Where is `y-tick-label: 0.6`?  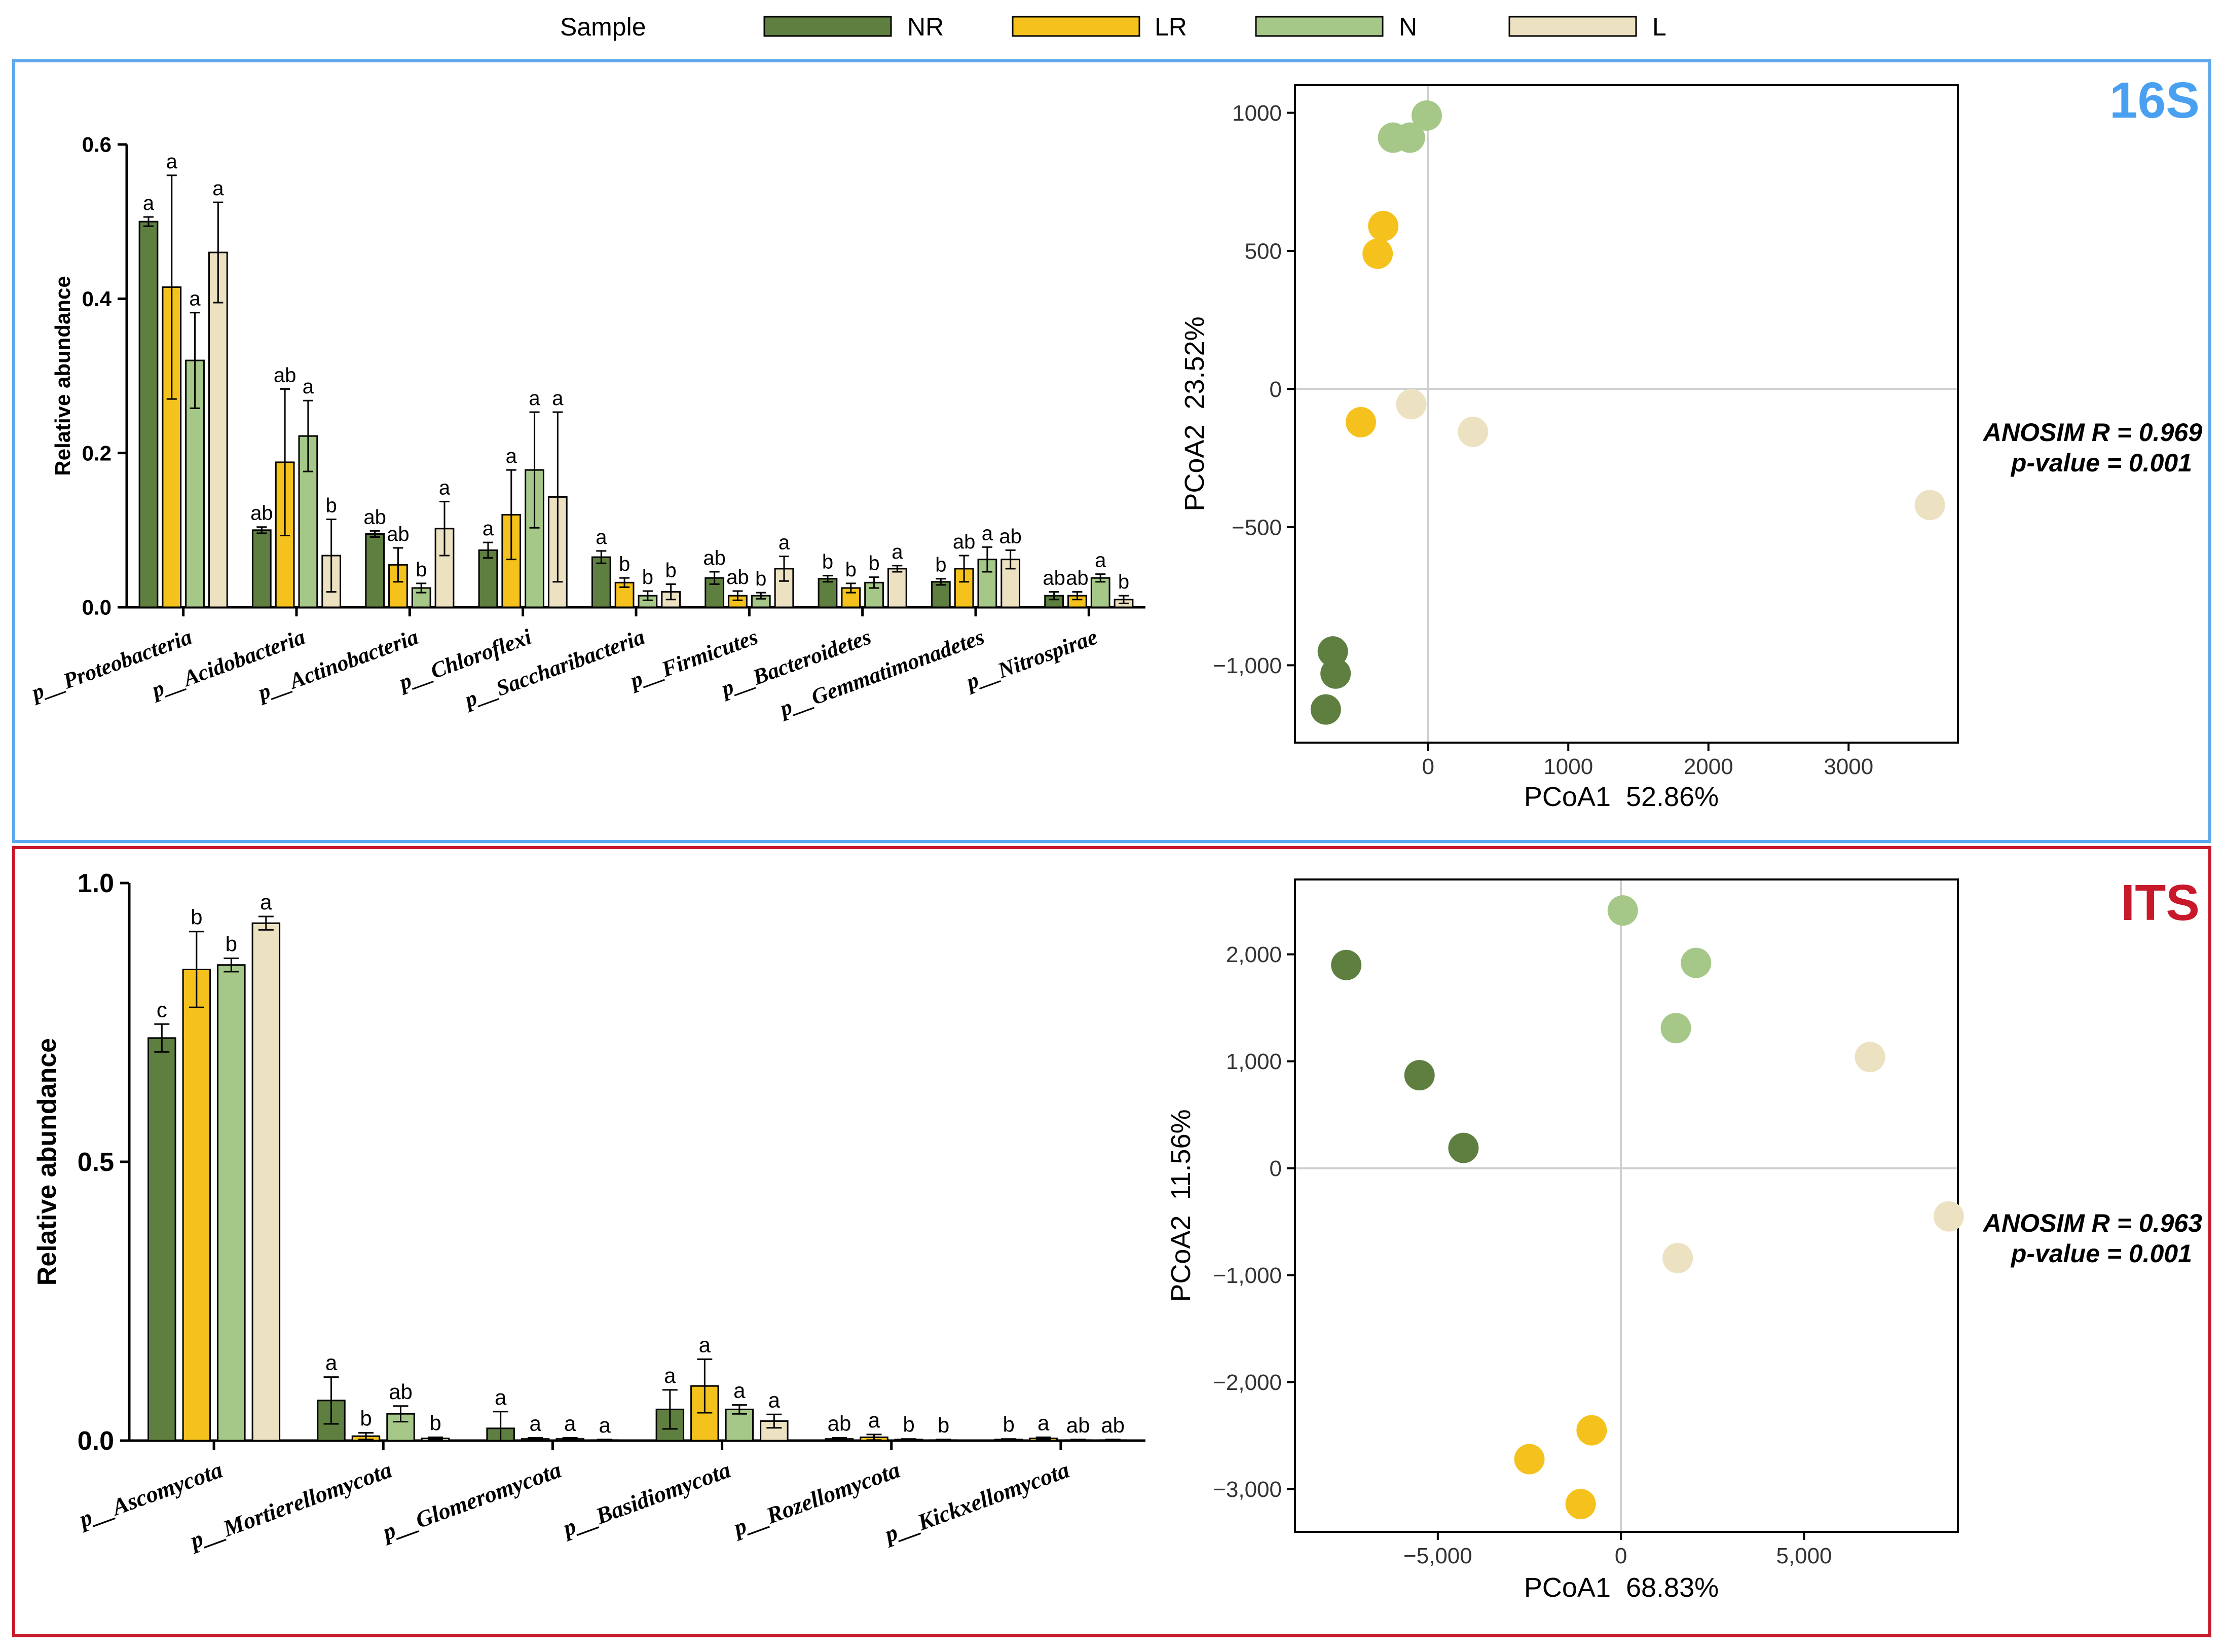
y-tick-label: 0.6 is located at coordinates (97, 145).